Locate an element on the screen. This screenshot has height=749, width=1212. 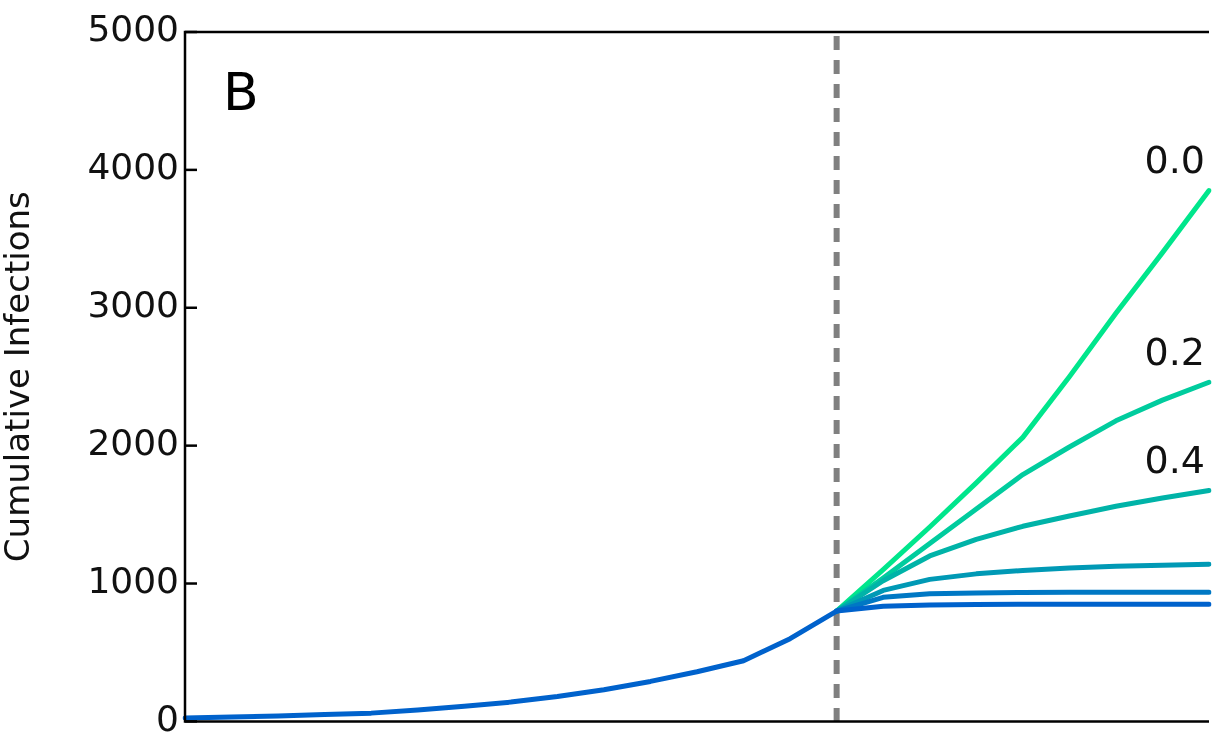
series-label: 0.4 is located at coordinates (1174, 460).